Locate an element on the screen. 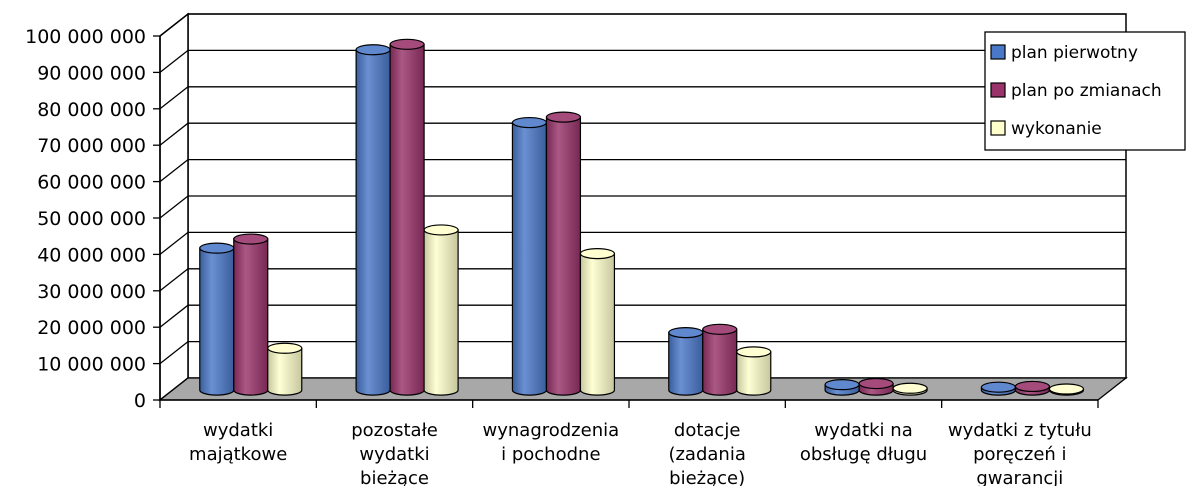 The width and height of the screenshot is (1189, 486). legend: plan pierwotny plan po zmianach wykonanie is located at coordinates (1085, 91).